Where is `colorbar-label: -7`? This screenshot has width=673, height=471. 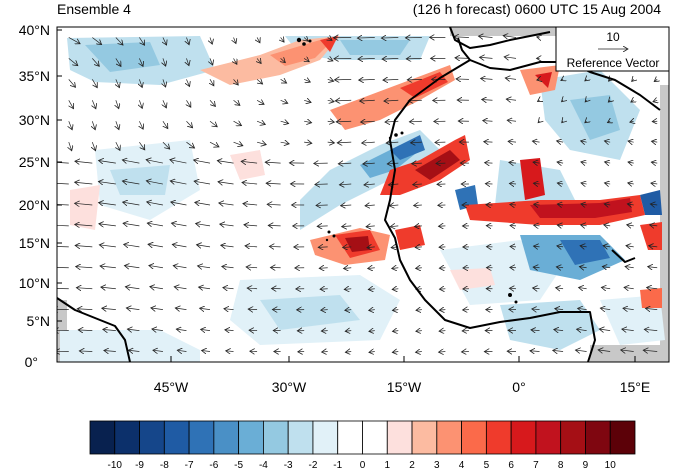 colorbar-label: -7 is located at coordinates (189, 465).